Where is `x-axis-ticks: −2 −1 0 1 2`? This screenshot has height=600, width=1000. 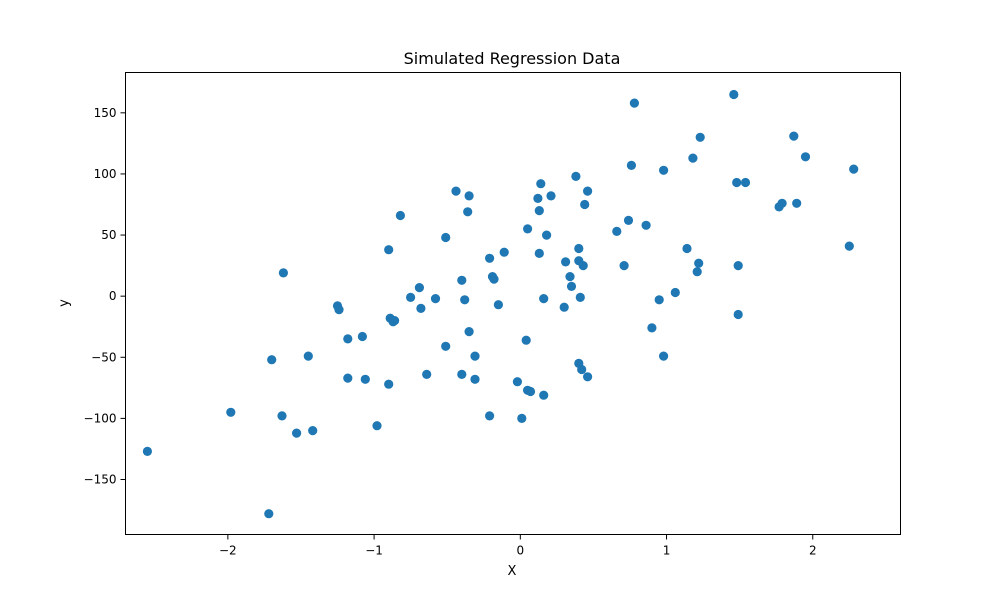
x-axis-ticks: −2 −1 0 1 2 is located at coordinates (518, 546).